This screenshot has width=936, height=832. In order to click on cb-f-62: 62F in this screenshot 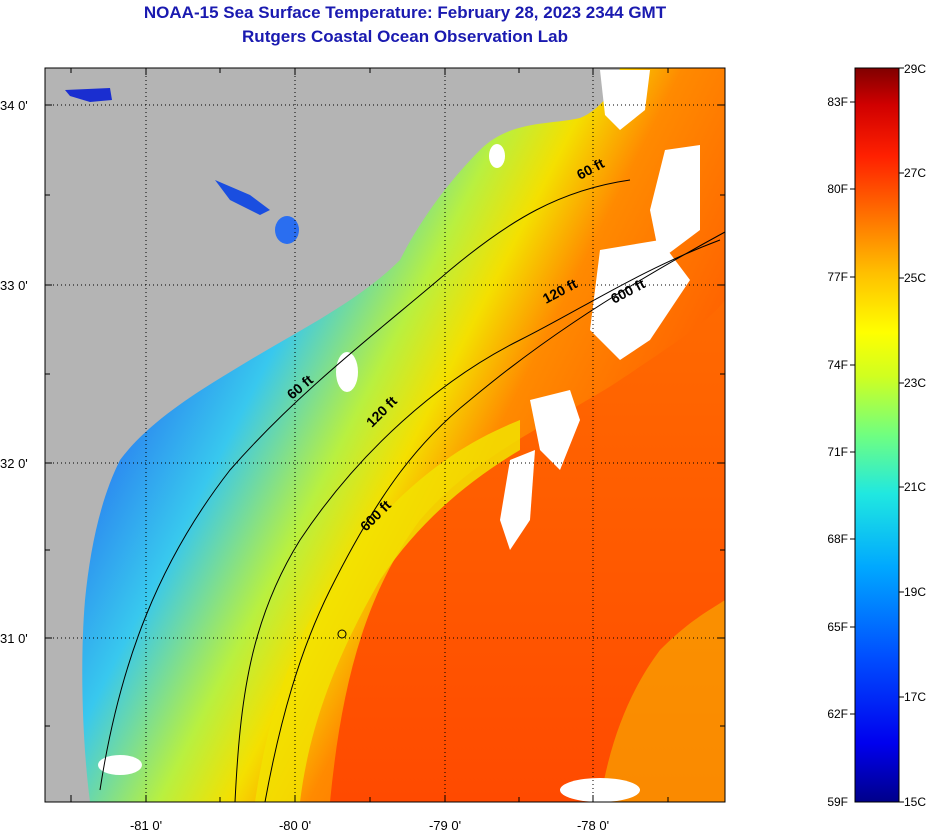, I will do `click(837, 714)`.